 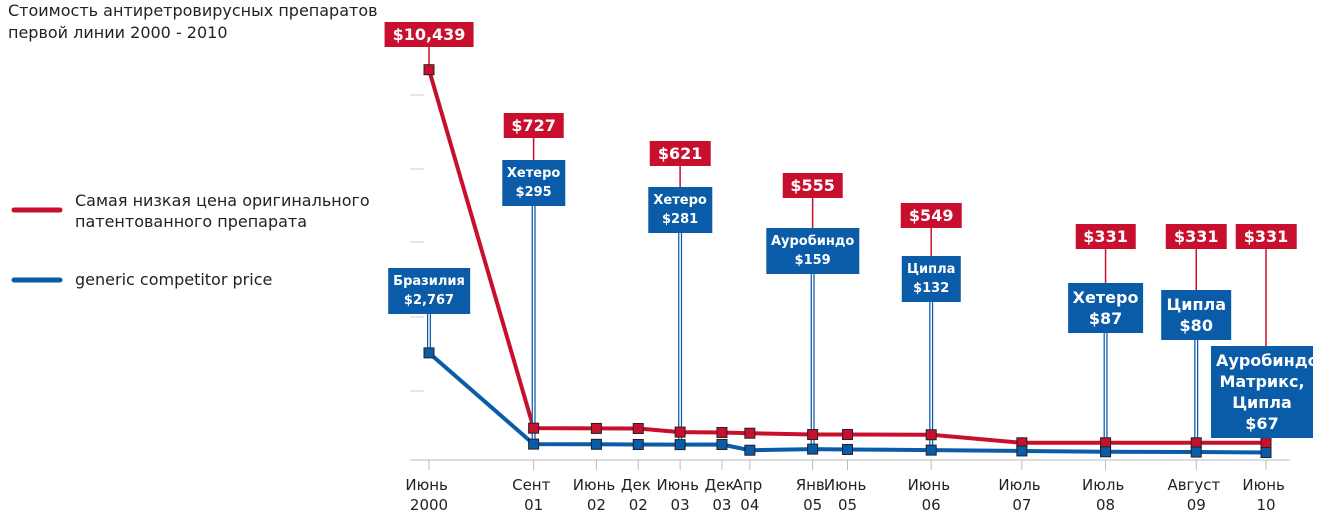 What do you see at coordinates (750, 495) in the screenshot?
I see `x-tick-label: Апр 04` at bounding box center [750, 495].